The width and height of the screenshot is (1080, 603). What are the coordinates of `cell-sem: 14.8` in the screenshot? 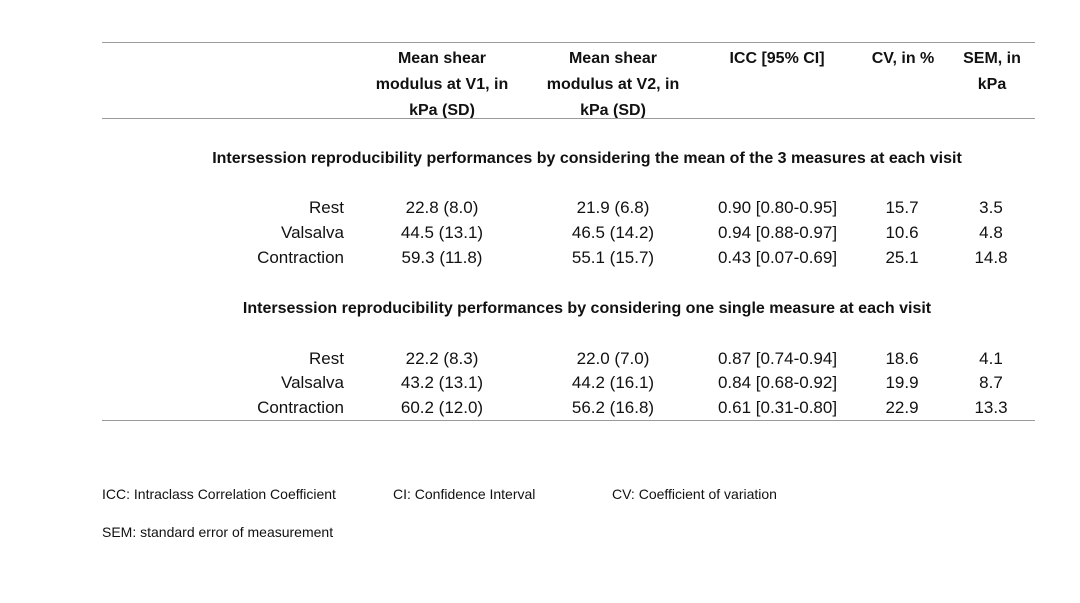 It's located at (991, 257).